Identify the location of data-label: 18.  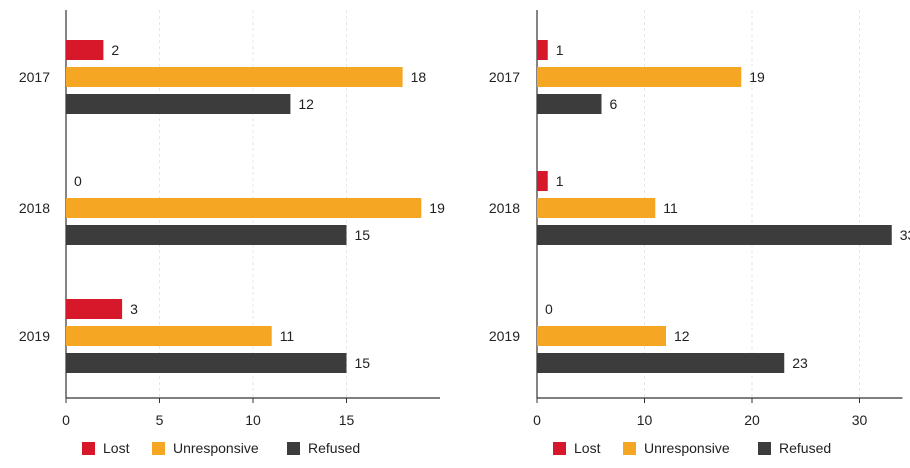
(419, 77).